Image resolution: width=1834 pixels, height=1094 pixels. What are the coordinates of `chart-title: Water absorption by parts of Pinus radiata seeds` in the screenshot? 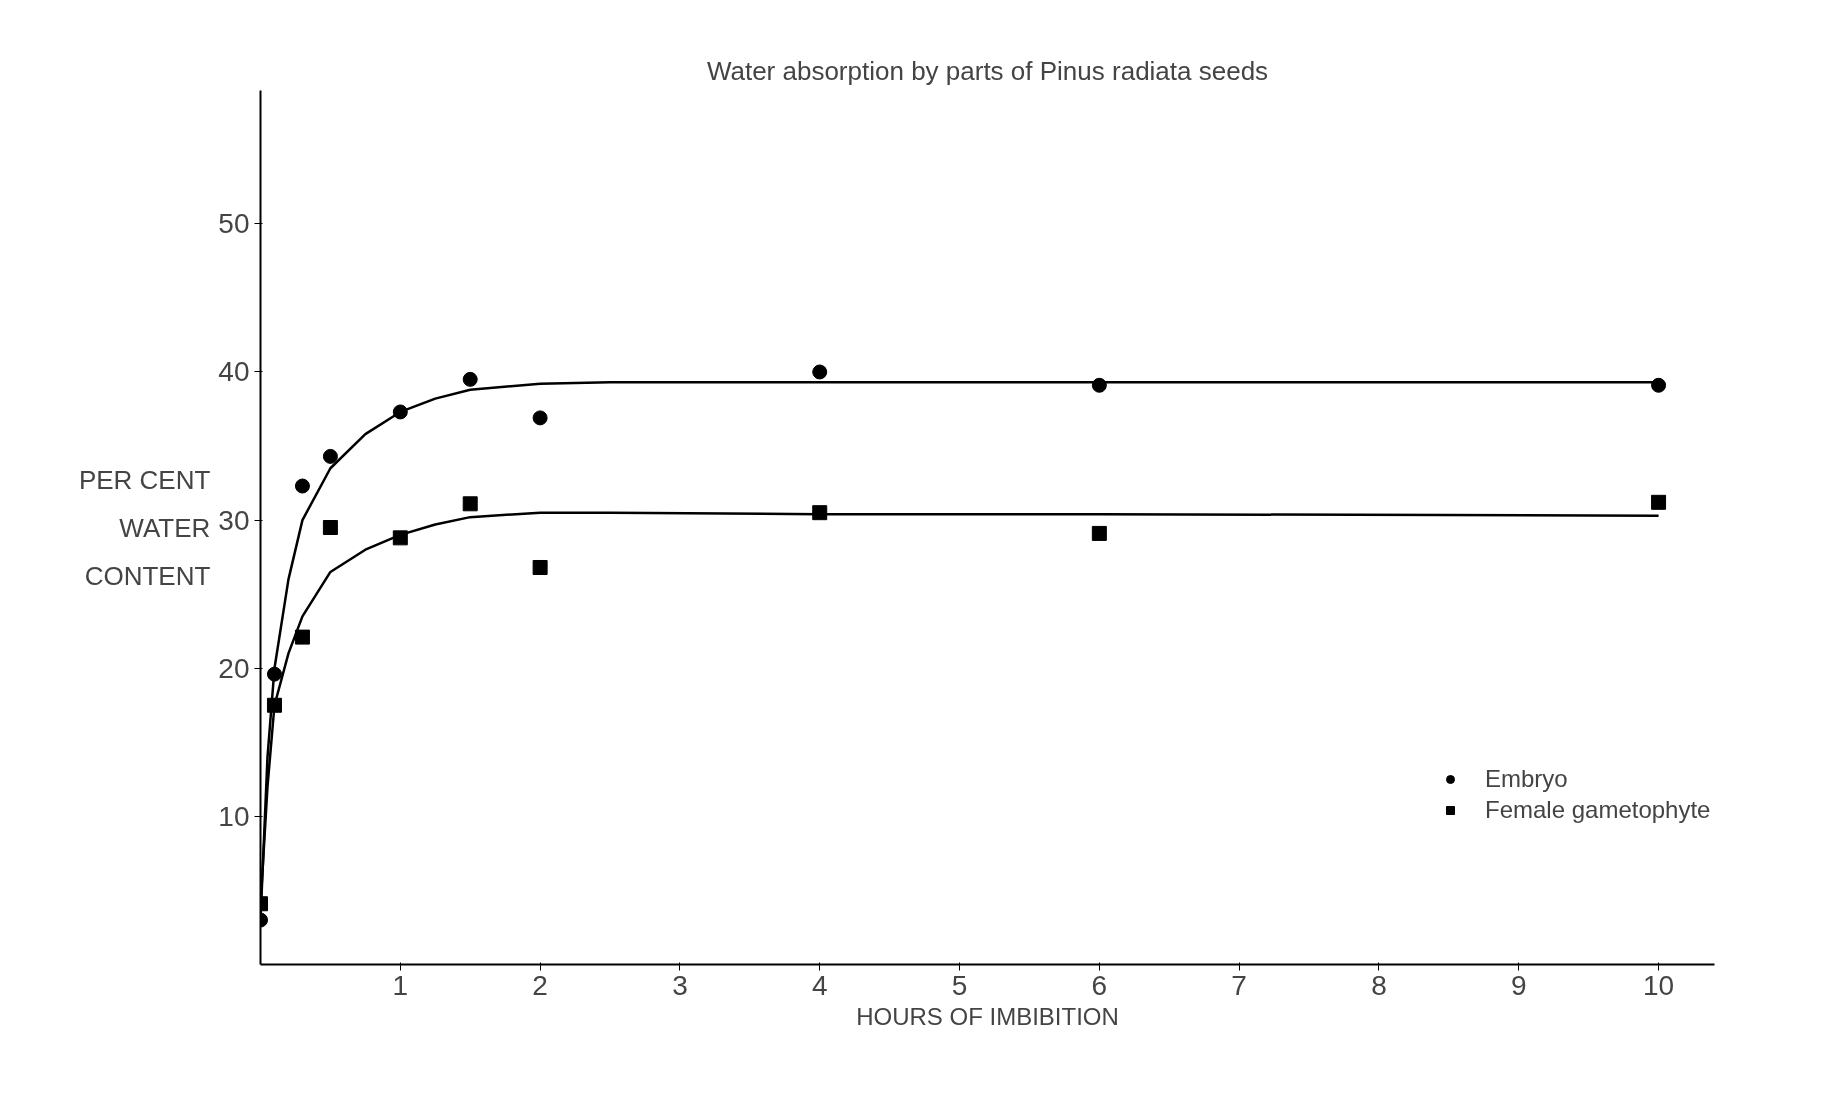 It's located at (987, 70).